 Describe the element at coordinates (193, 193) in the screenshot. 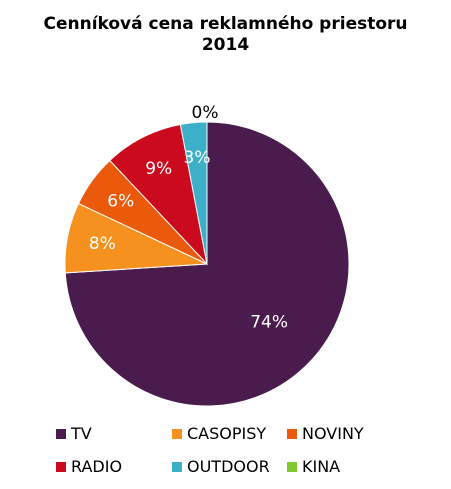

I see `pie-slice-outdoor` at that location.